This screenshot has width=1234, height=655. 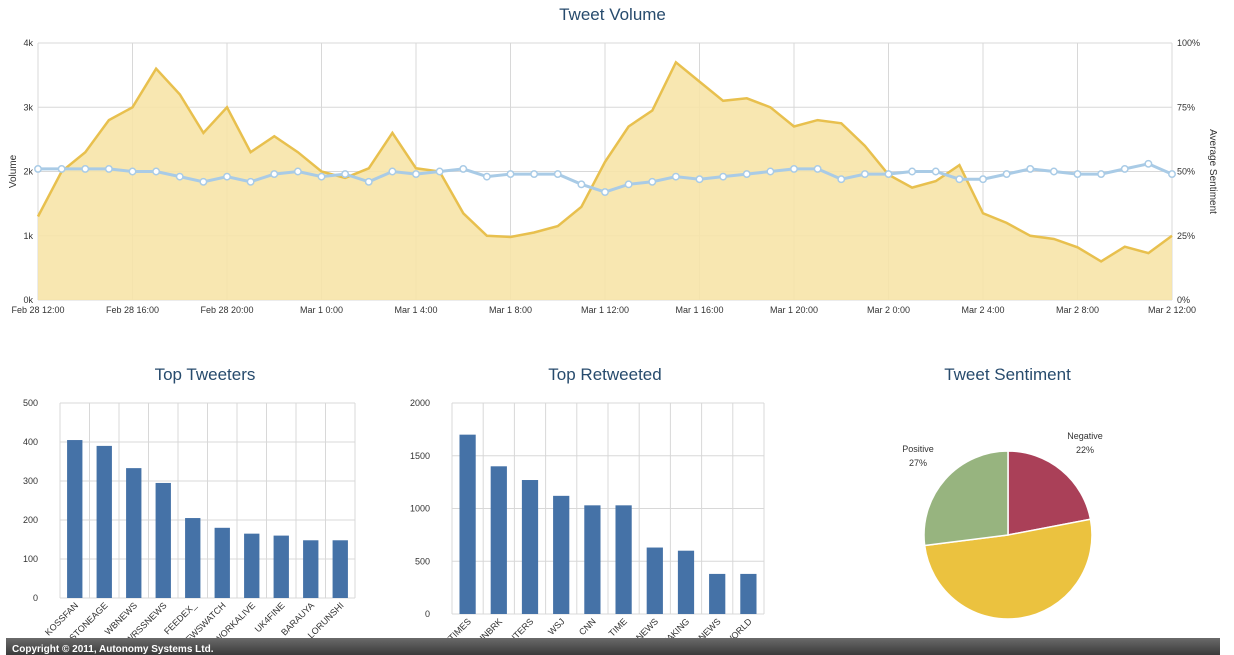 I want to click on sentiment-y-tick: 100%, so click(x=1188, y=43).